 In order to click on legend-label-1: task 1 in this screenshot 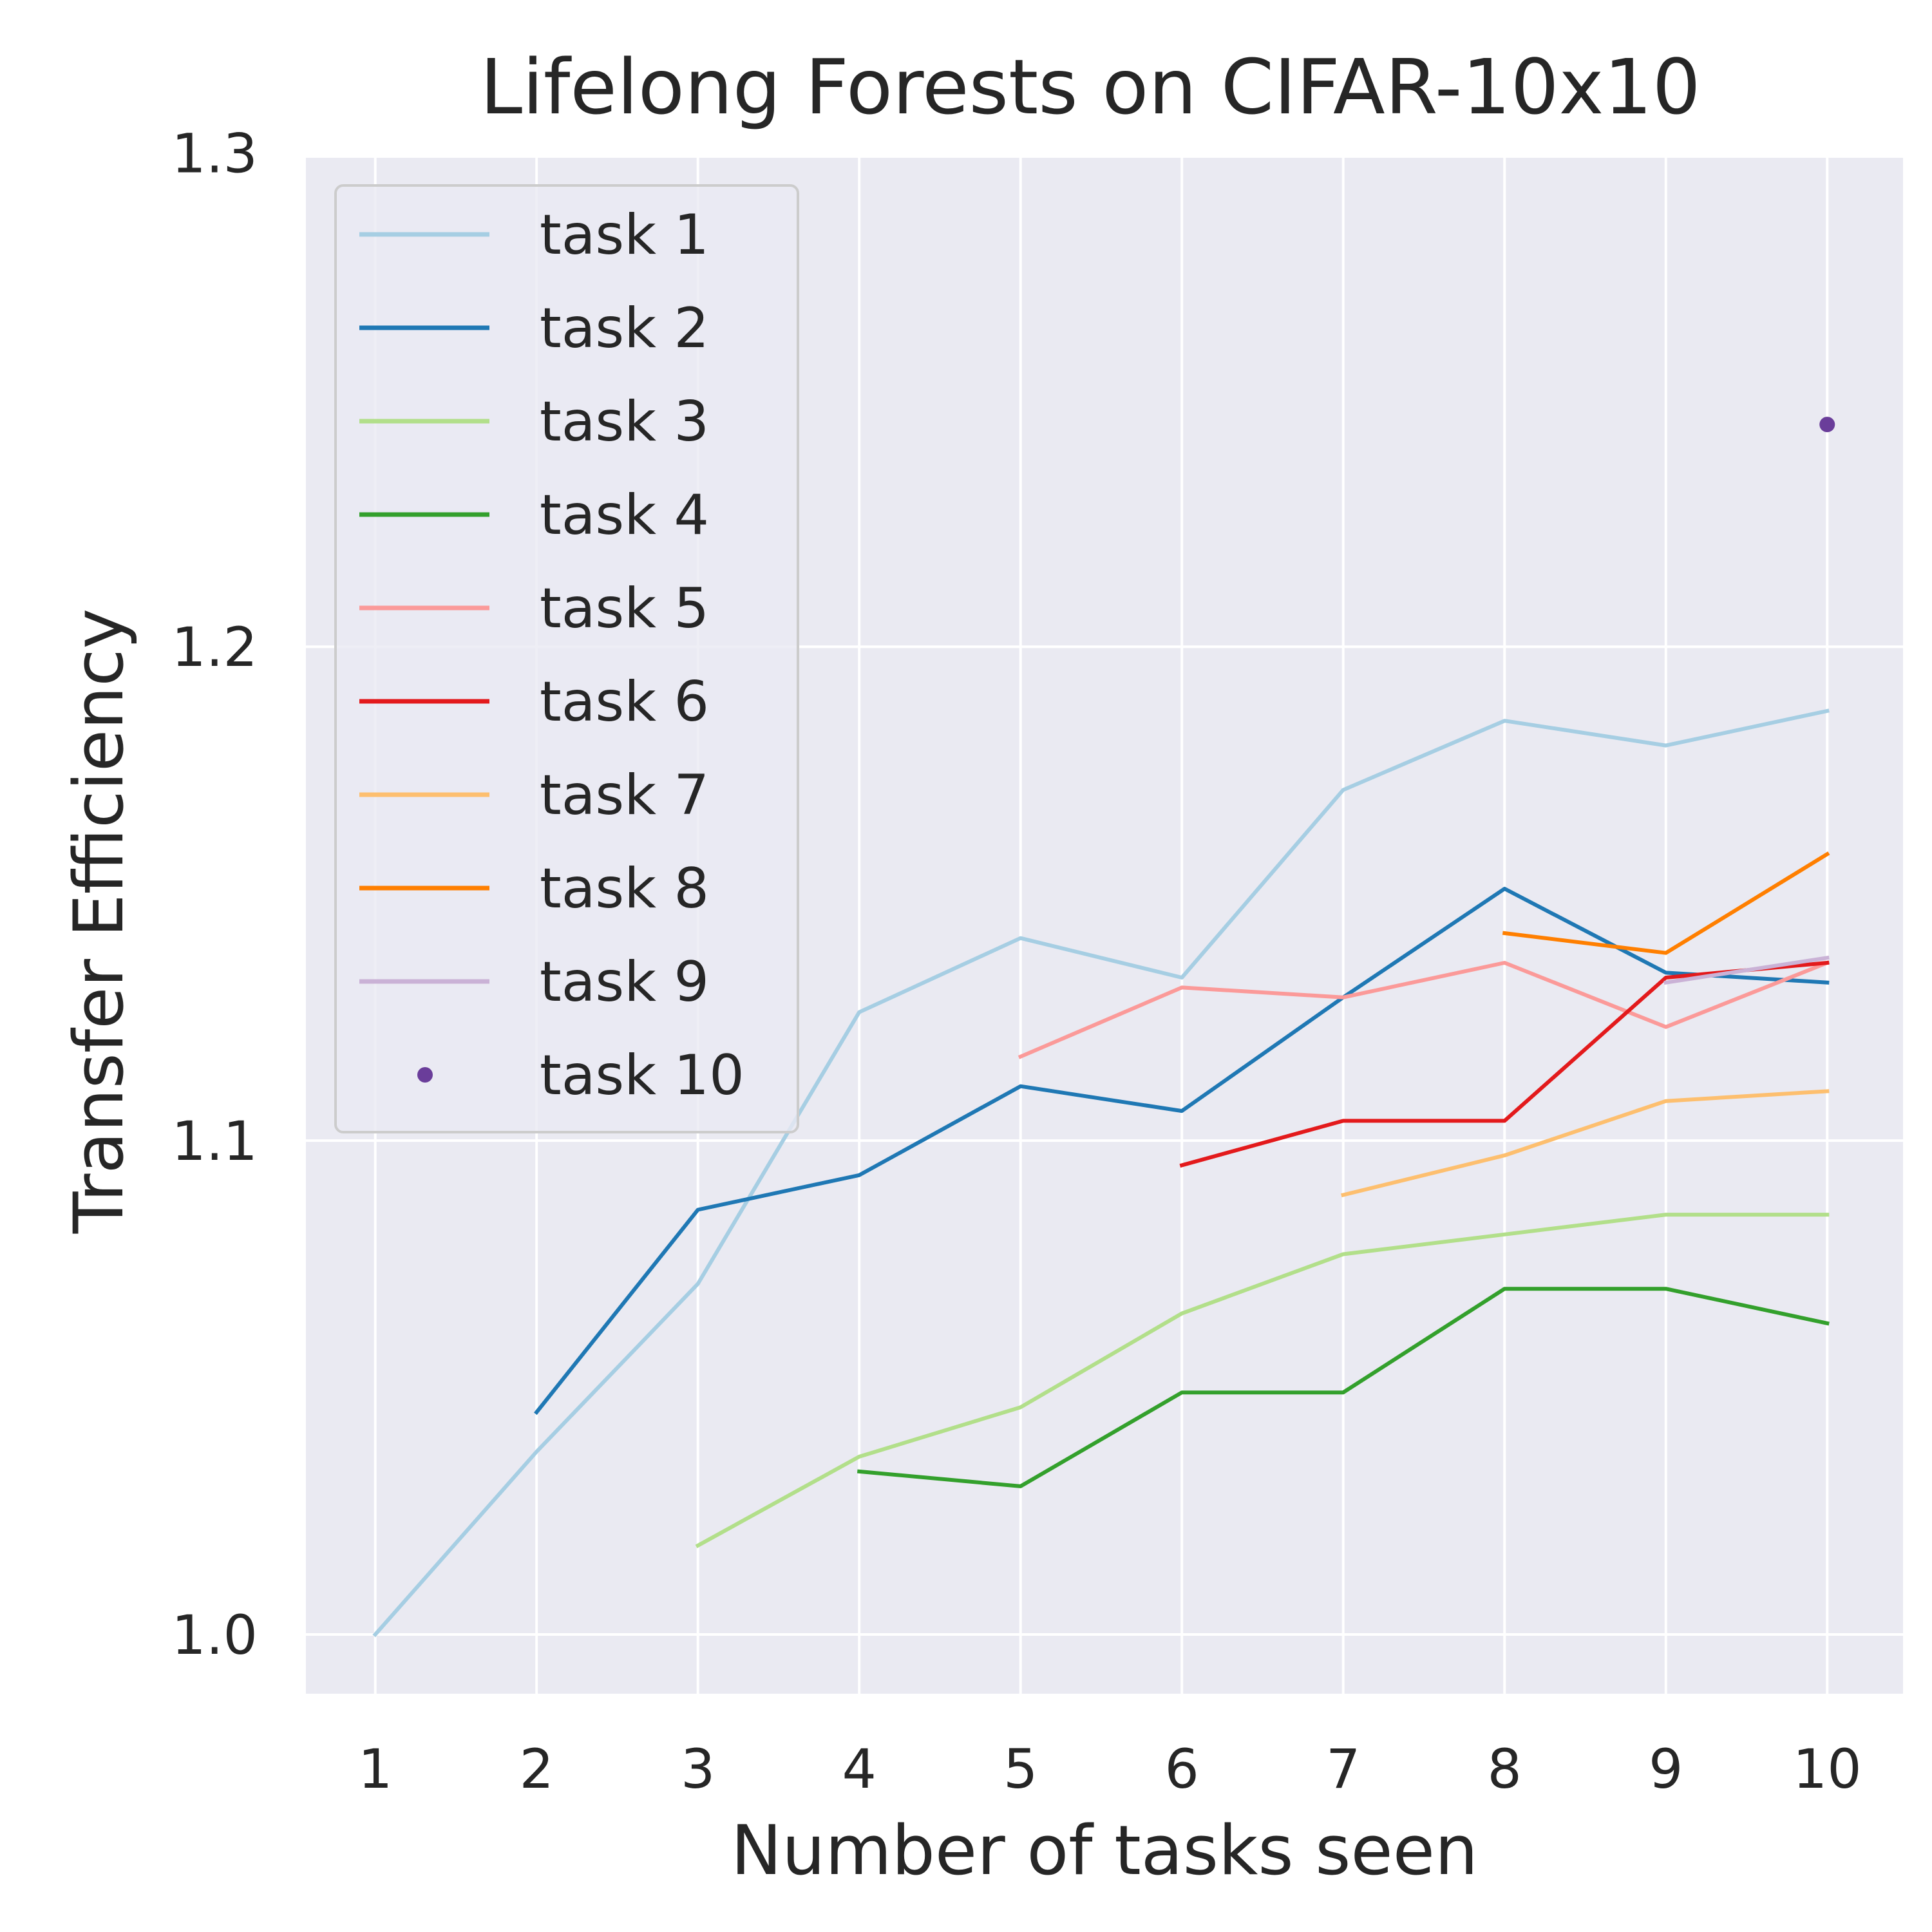, I will do `click(624, 235)`.